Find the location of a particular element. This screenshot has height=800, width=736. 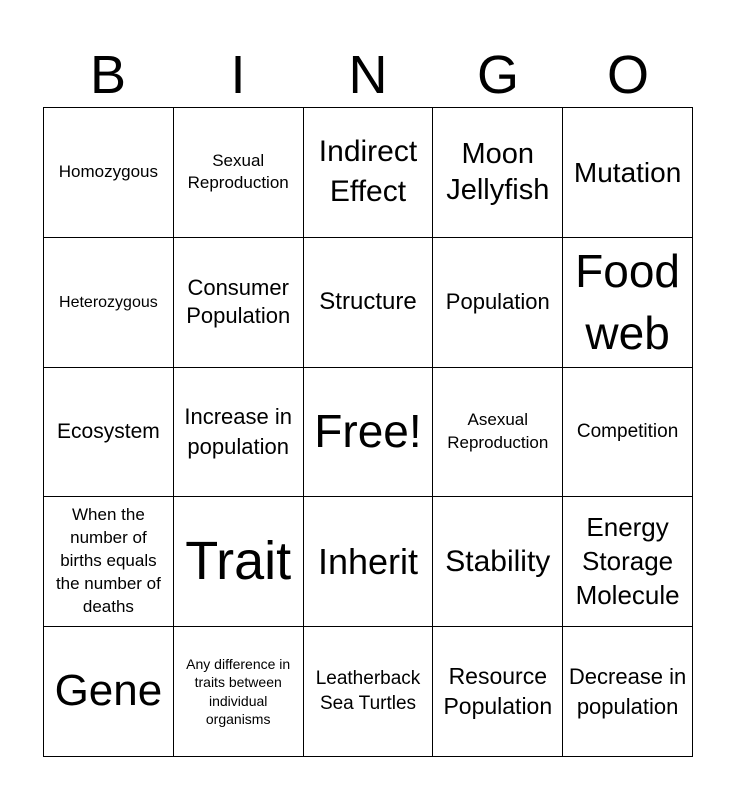

cell-text: Structure is located at coordinates (368, 301).